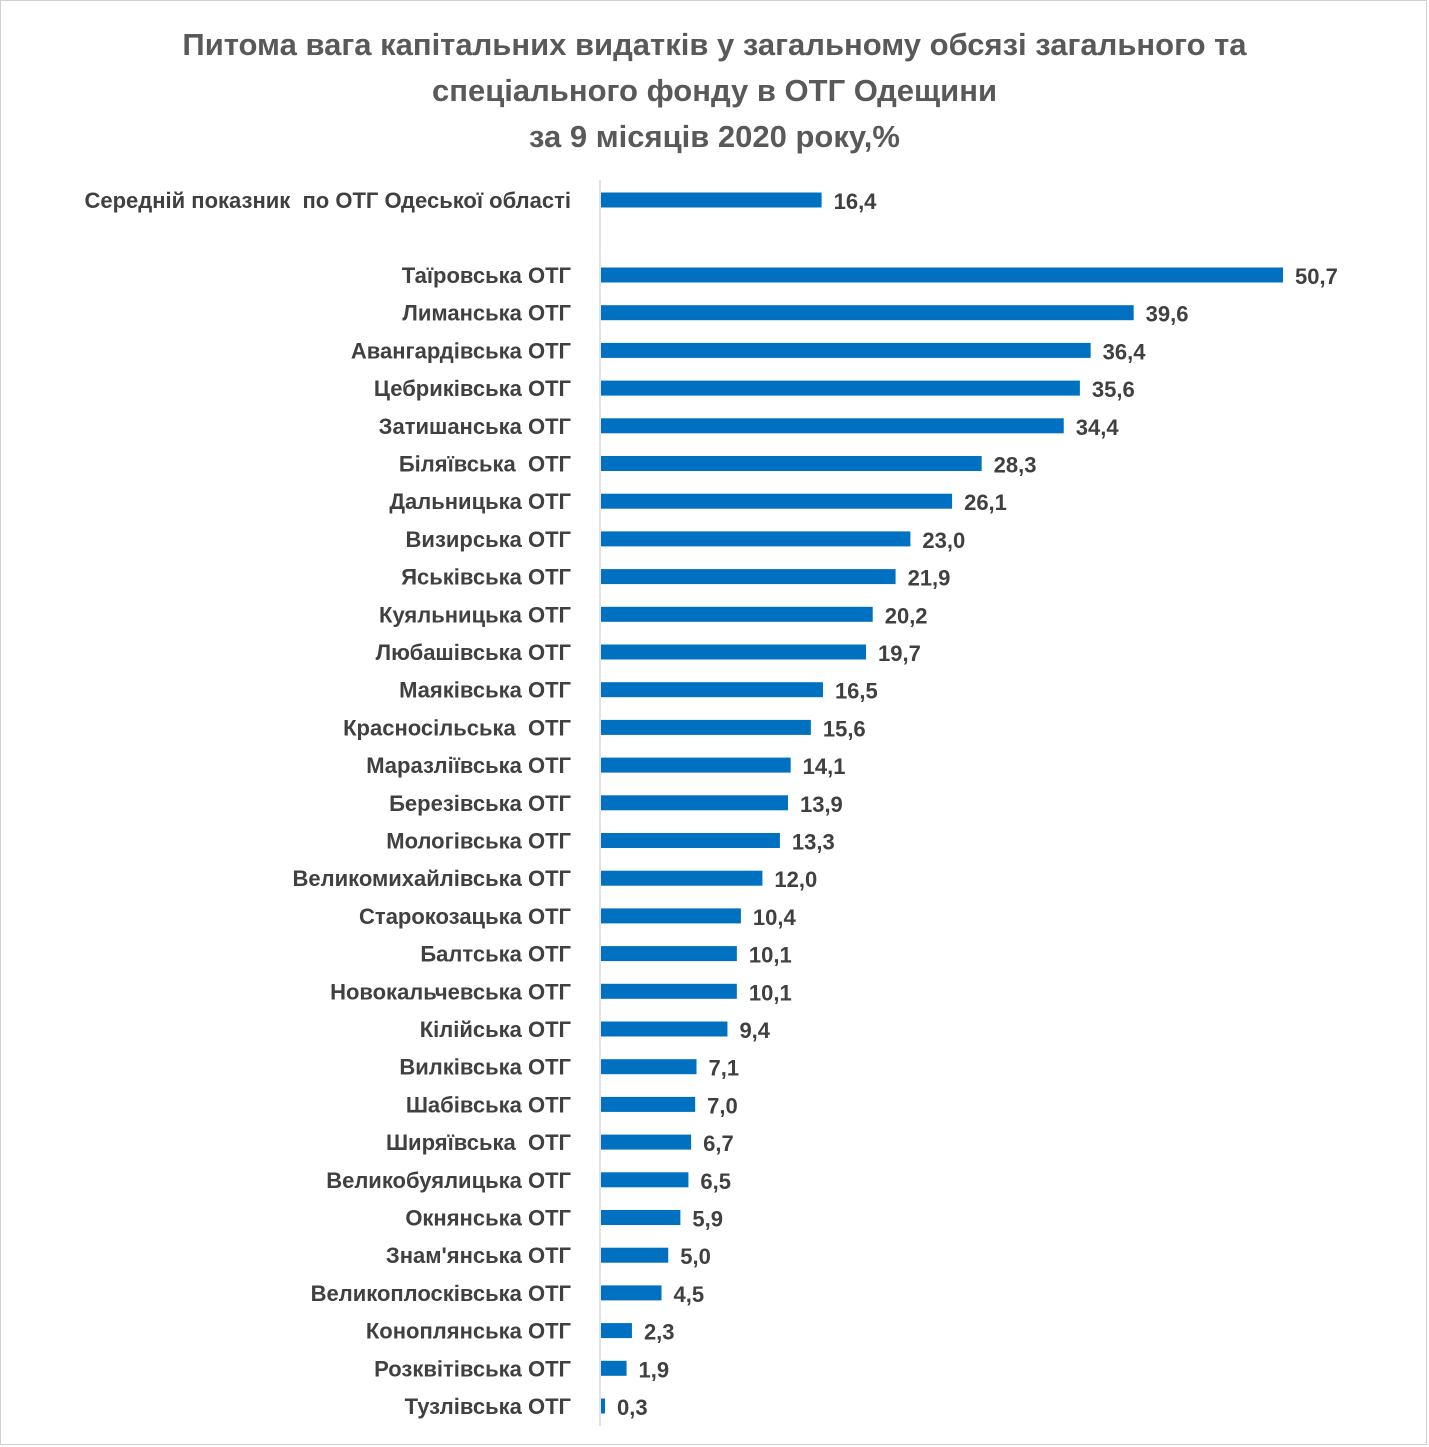 This screenshot has height=1447, width=1429. Describe the element at coordinates (479, 1142) in the screenshot. I see `otg-24-category-label: Ширяївська ОТГ` at that location.